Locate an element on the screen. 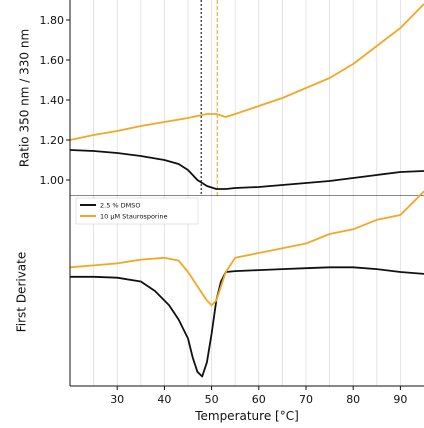  ratio-y-tick-label: 1.40 is located at coordinates (52, 100).